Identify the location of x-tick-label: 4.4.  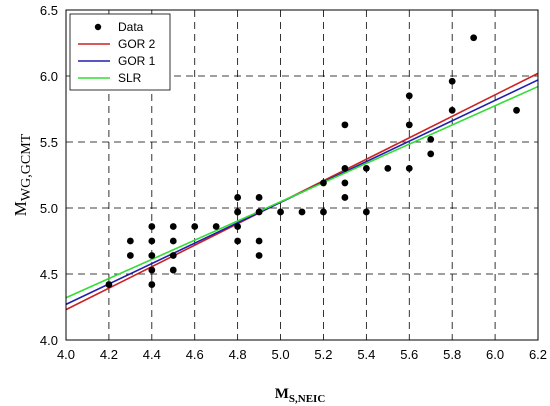
(152, 354).